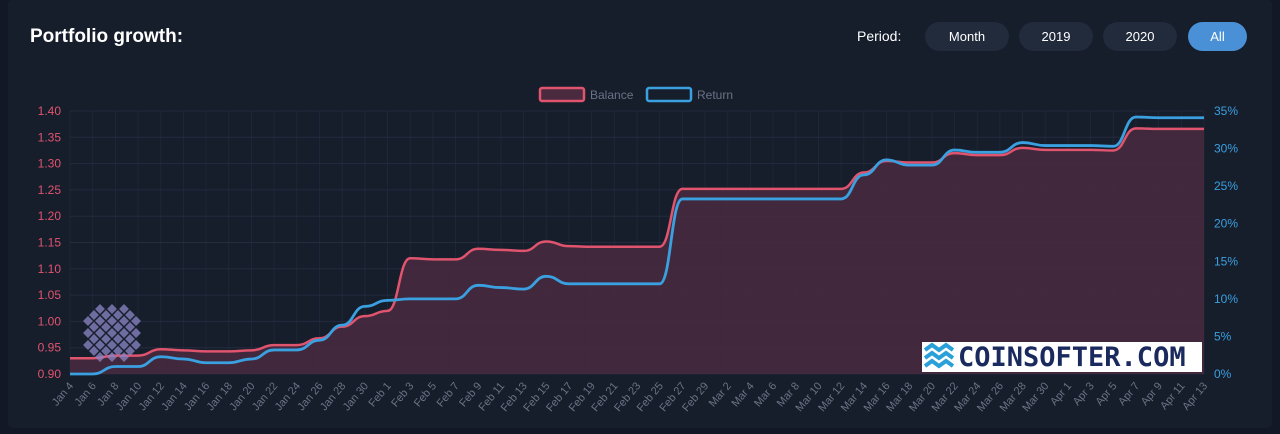  Describe the element at coordinates (1140, 36) in the screenshot. I see `period-button-2020: 2020` at that location.